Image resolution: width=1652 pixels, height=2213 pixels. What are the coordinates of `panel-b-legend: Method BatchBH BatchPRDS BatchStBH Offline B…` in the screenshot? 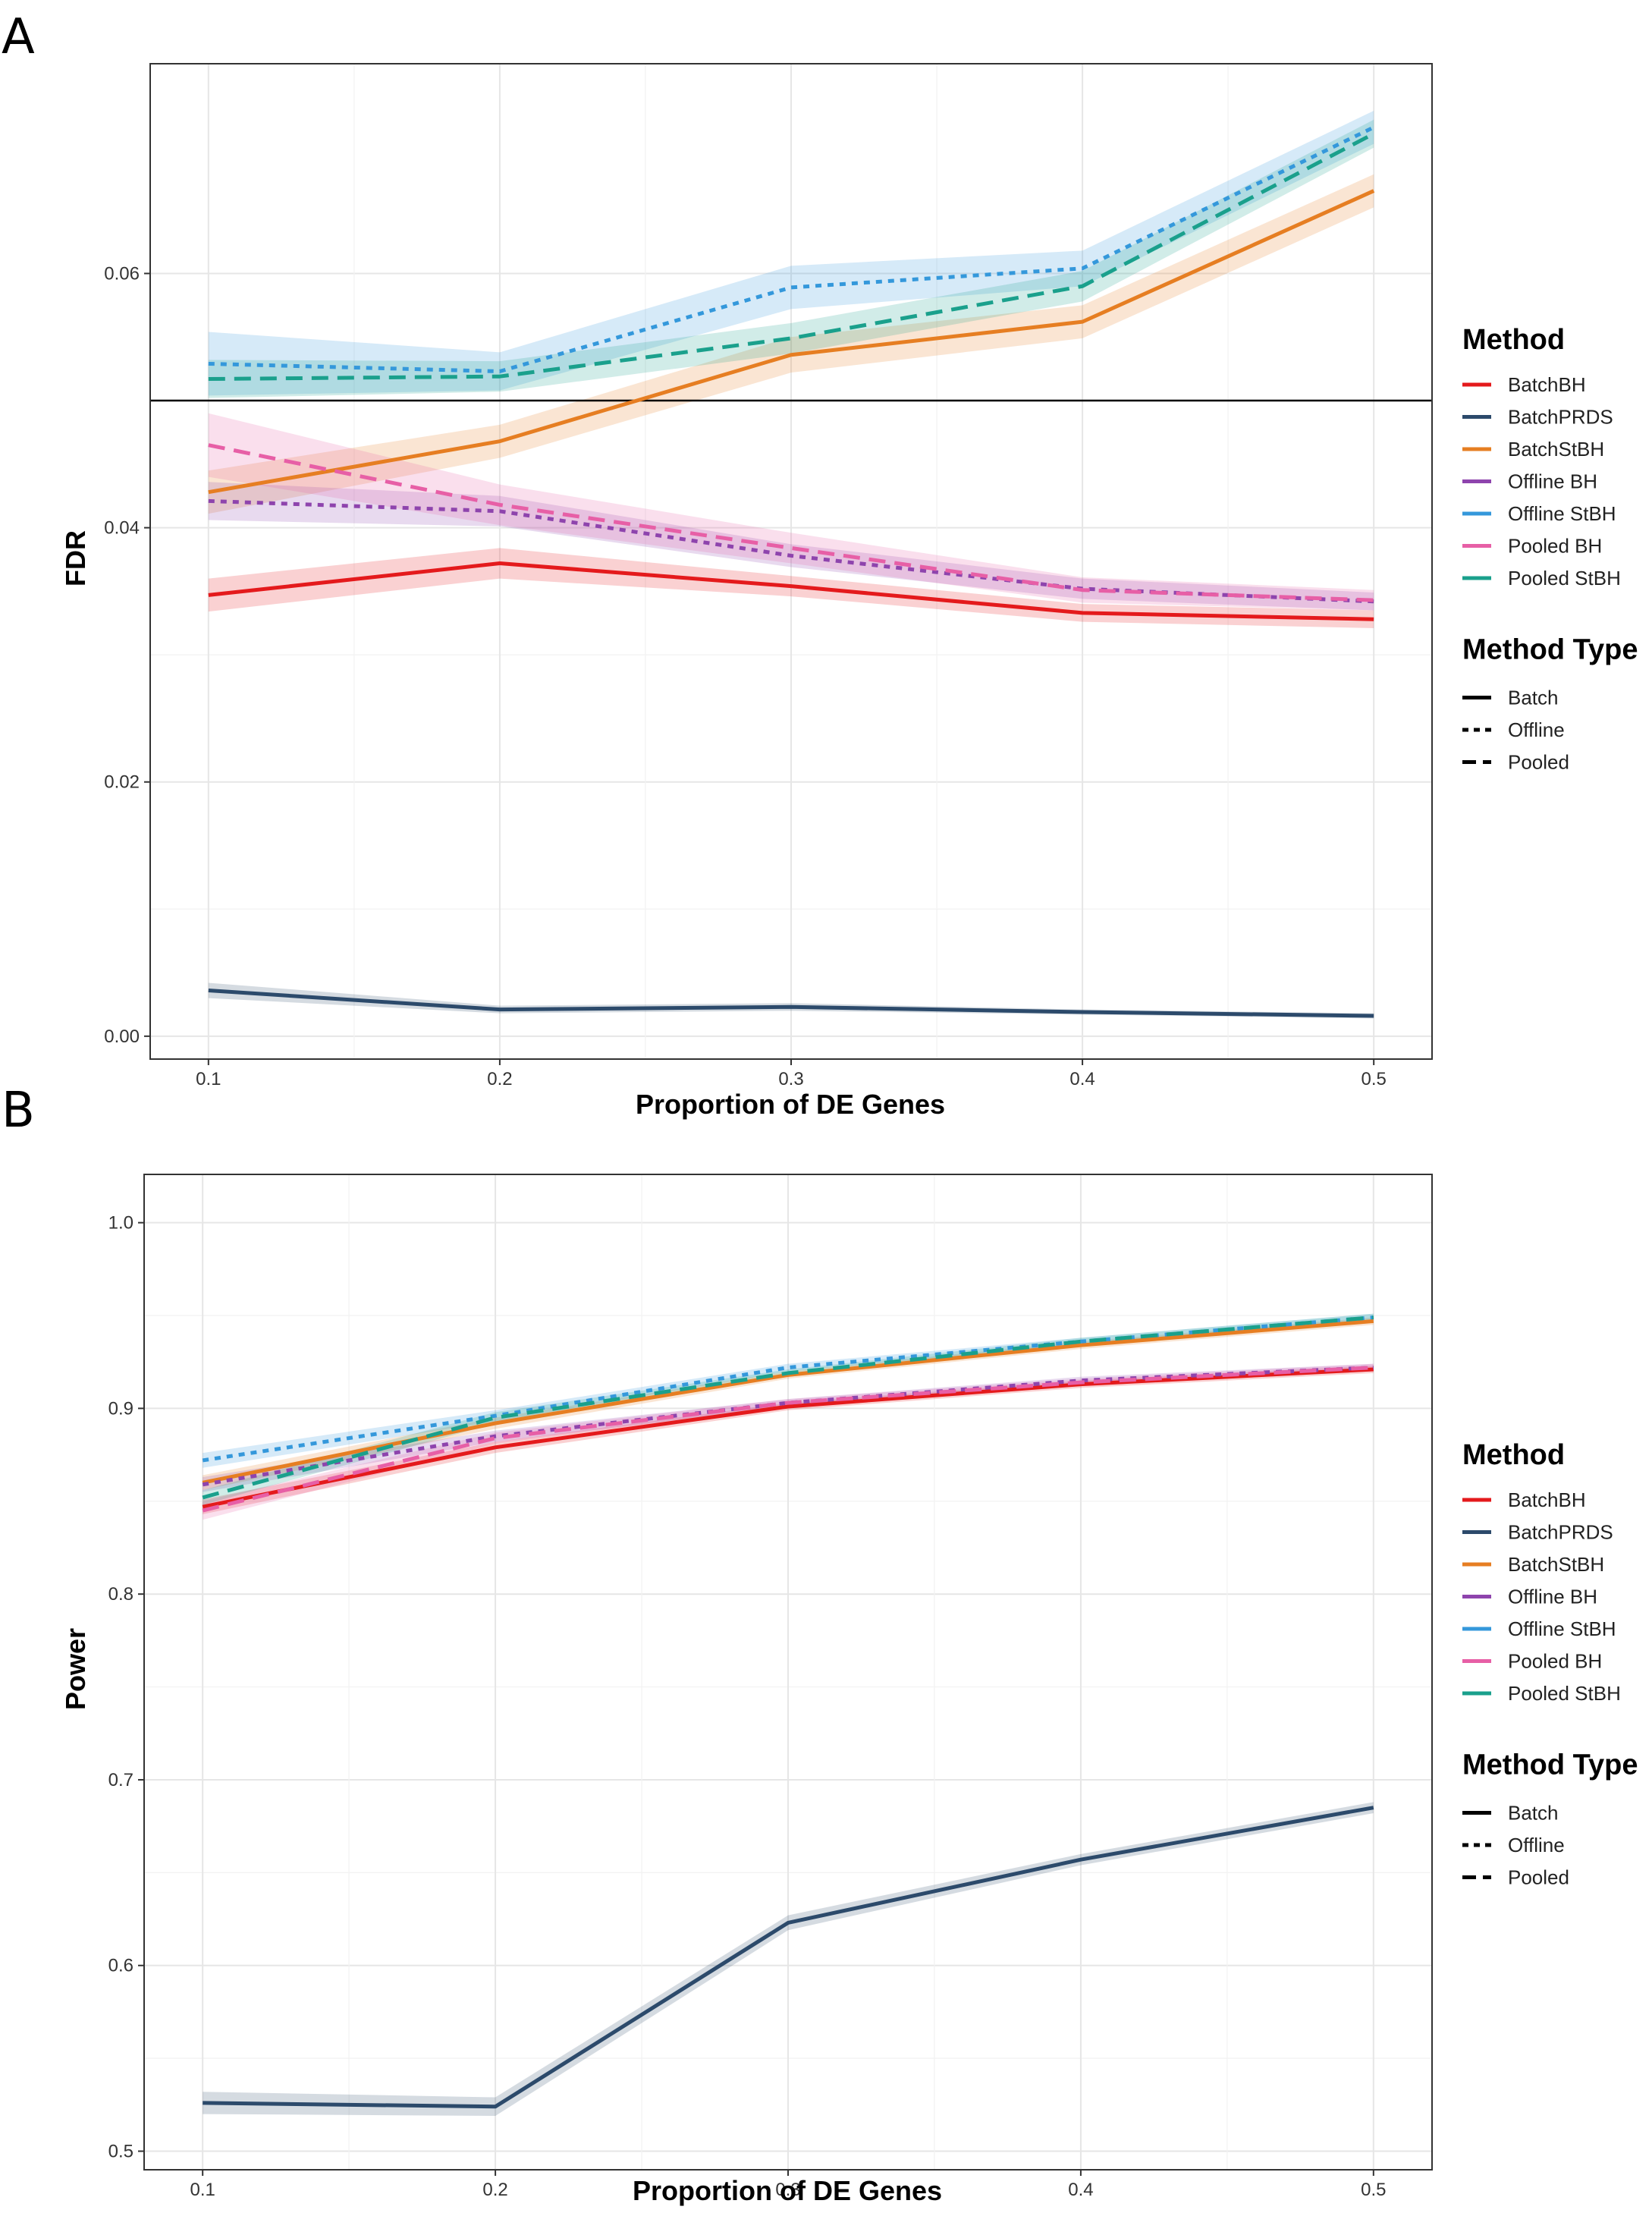 It's located at (1550, 1664).